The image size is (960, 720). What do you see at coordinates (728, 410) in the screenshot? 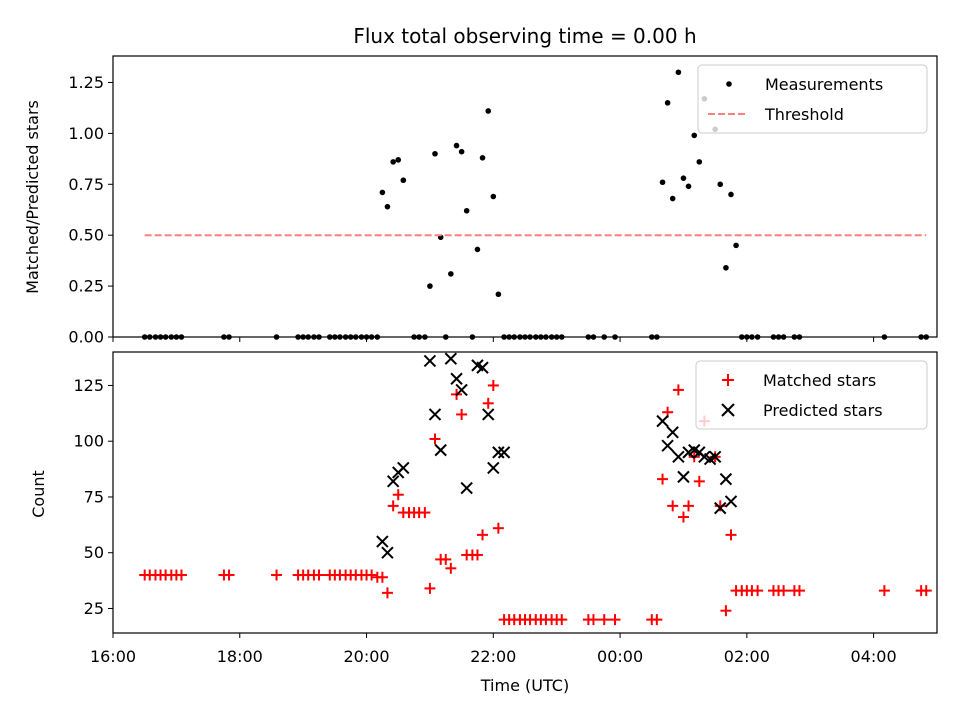
I see `legend-predicted-marker` at bounding box center [728, 410].